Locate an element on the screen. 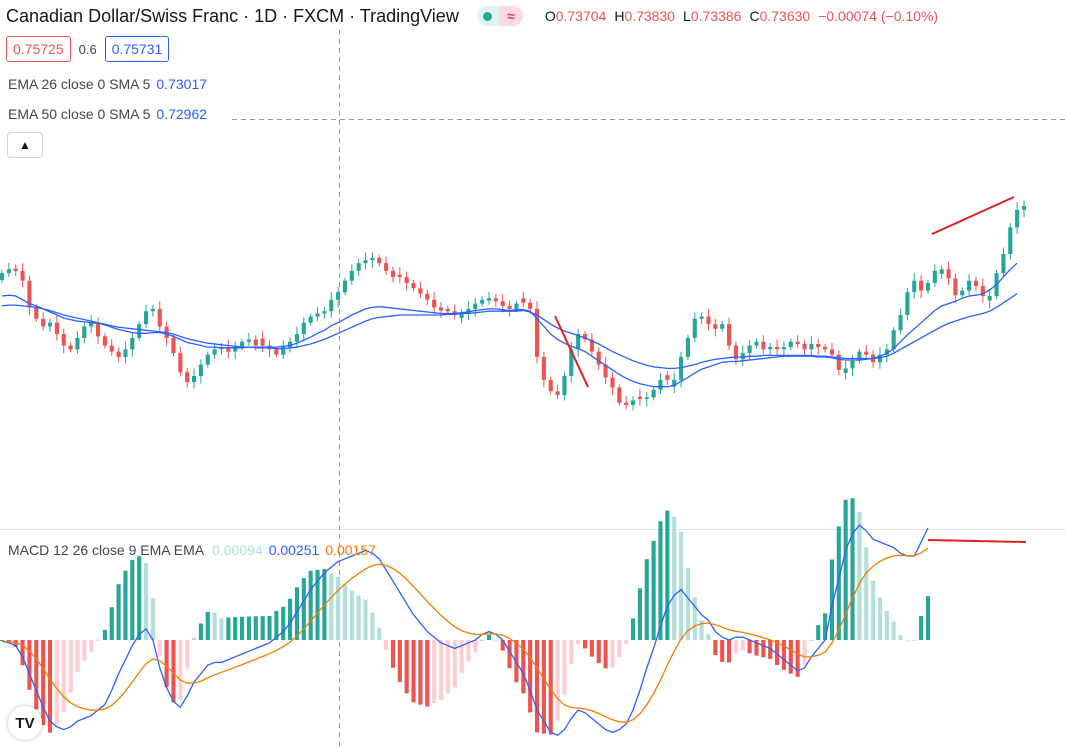 The width and height of the screenshot is (1065, 747). ohlc-close: C0.73630 is located at coordinates (780, 16).